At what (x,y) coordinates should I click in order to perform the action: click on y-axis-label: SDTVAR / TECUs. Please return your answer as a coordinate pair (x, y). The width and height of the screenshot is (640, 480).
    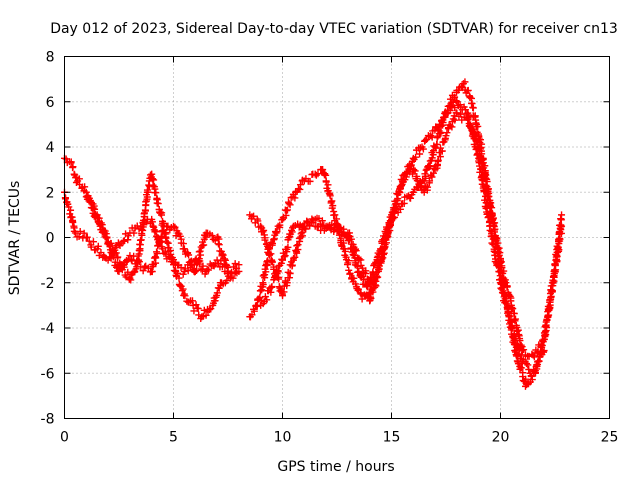
    Looking at the image, I should click on (15, 238).